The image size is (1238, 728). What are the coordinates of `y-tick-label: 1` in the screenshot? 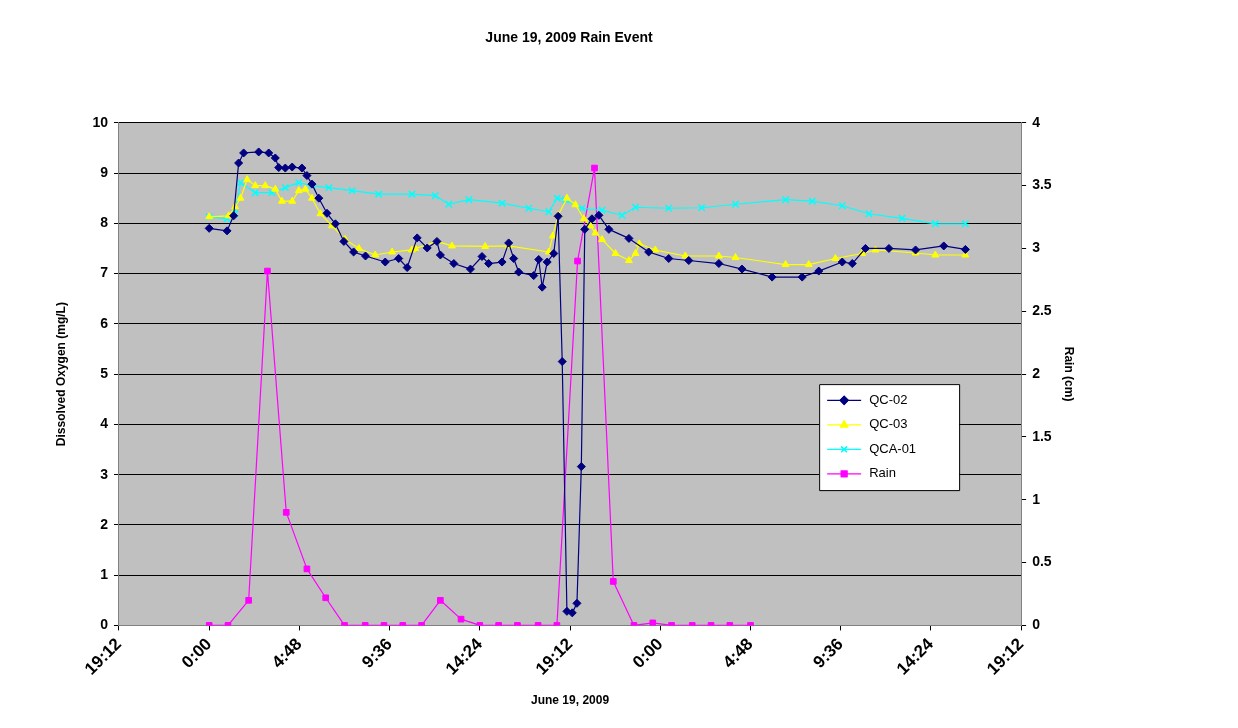 It's located at (104, 574).